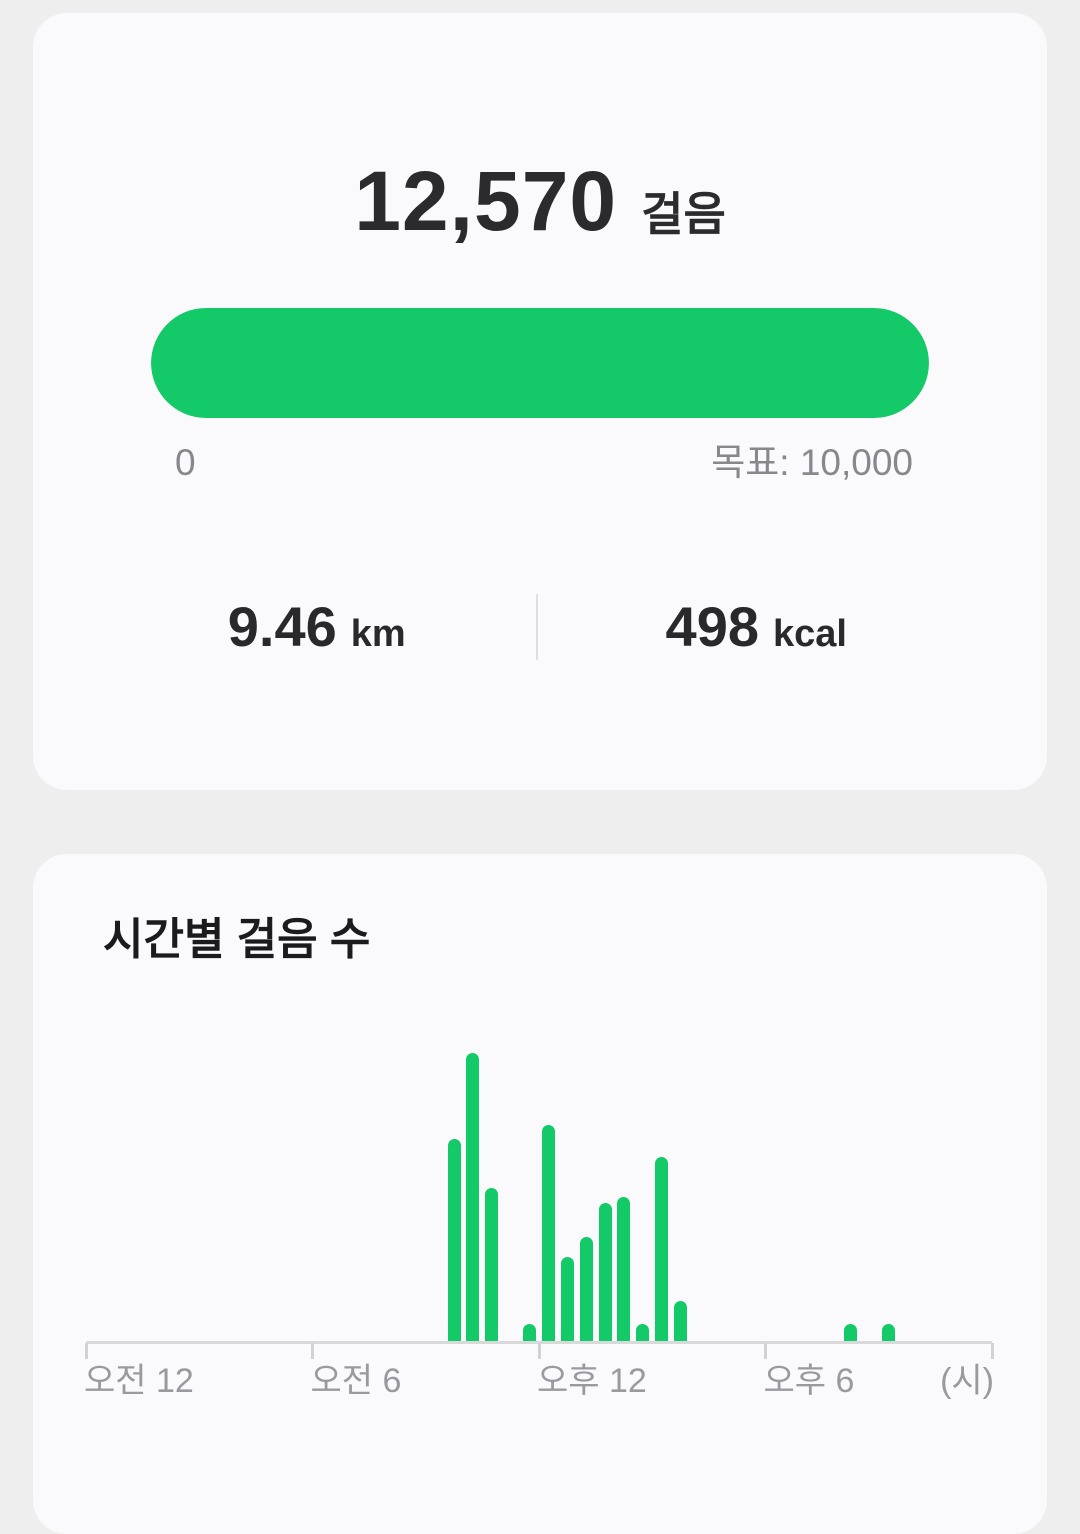 This screenshot has width=1080, height=1534. I want to click on progress-min-label: 0, so click(185, 462).